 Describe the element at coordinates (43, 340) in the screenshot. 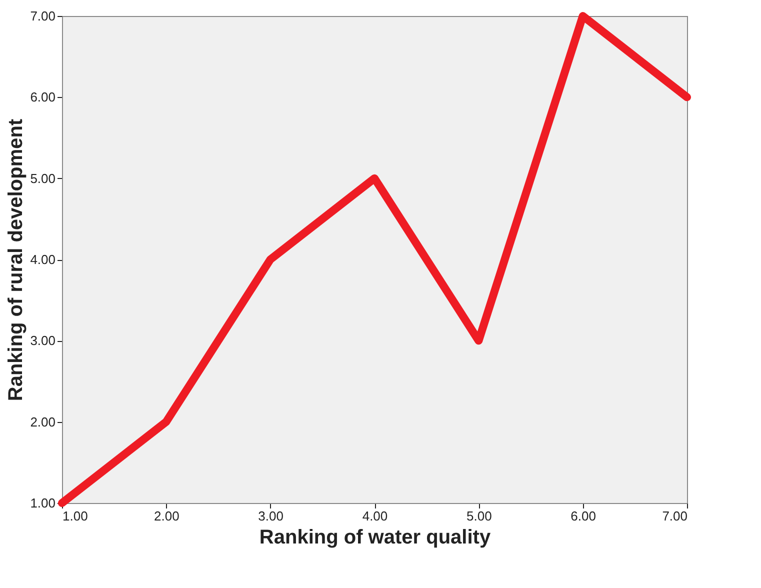

I see `y-tick-label: 3.00` at that location.